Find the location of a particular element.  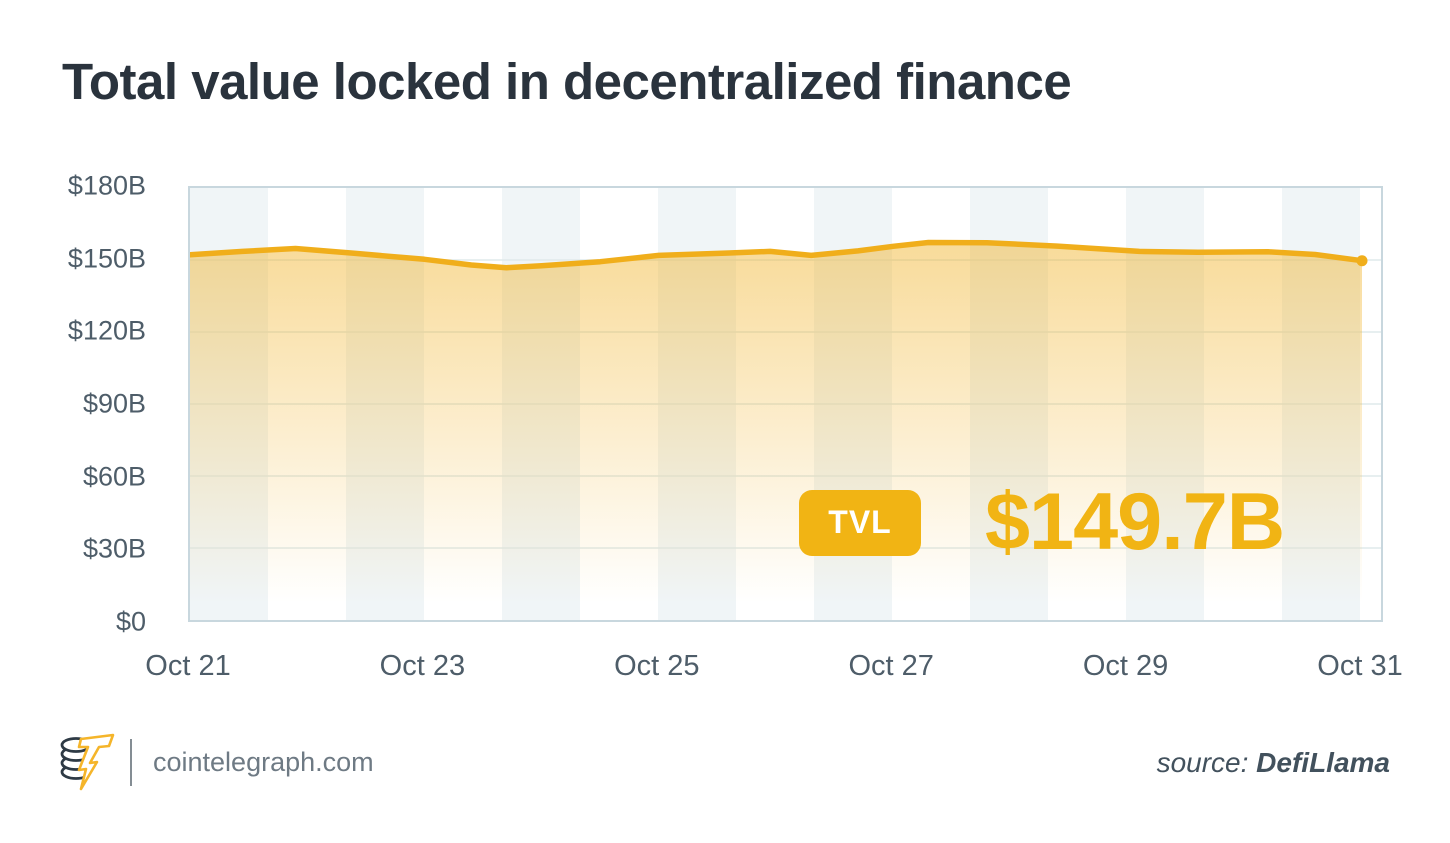

source-label: source: is located at coordinates (1202, 762).